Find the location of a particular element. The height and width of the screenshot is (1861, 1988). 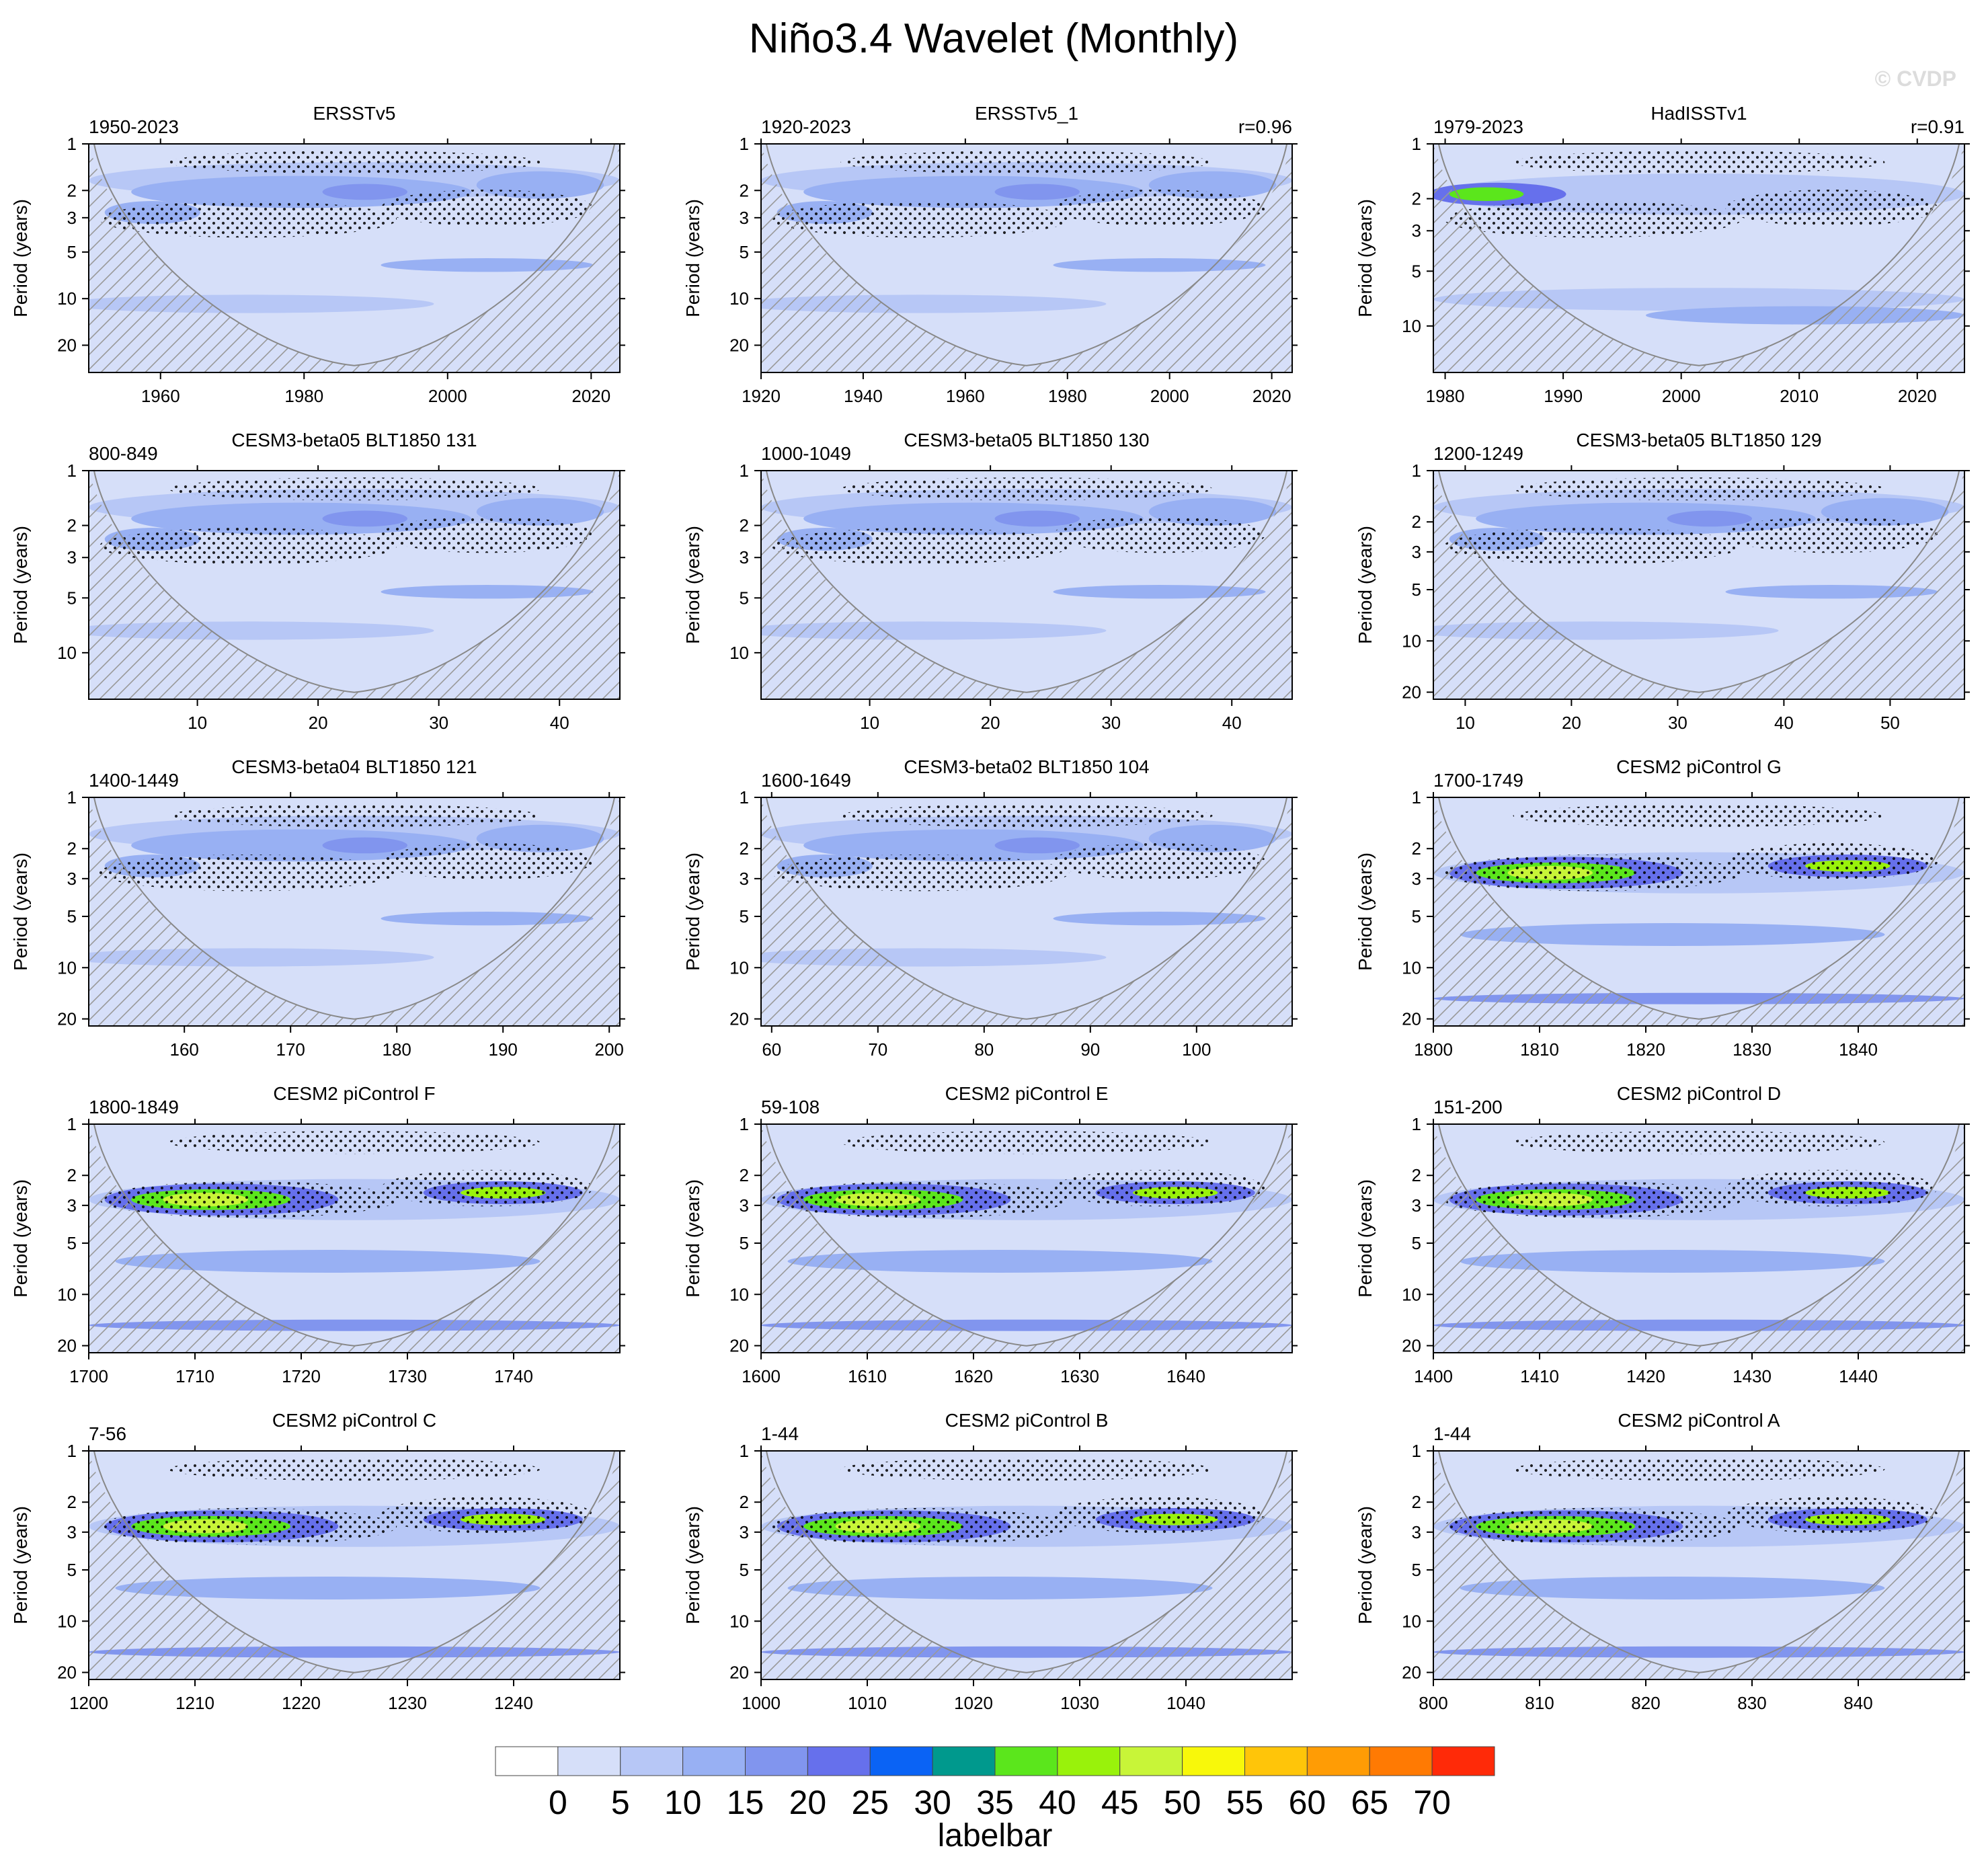

x-tick-label: 1000 is located at coordinates (762, 1703).